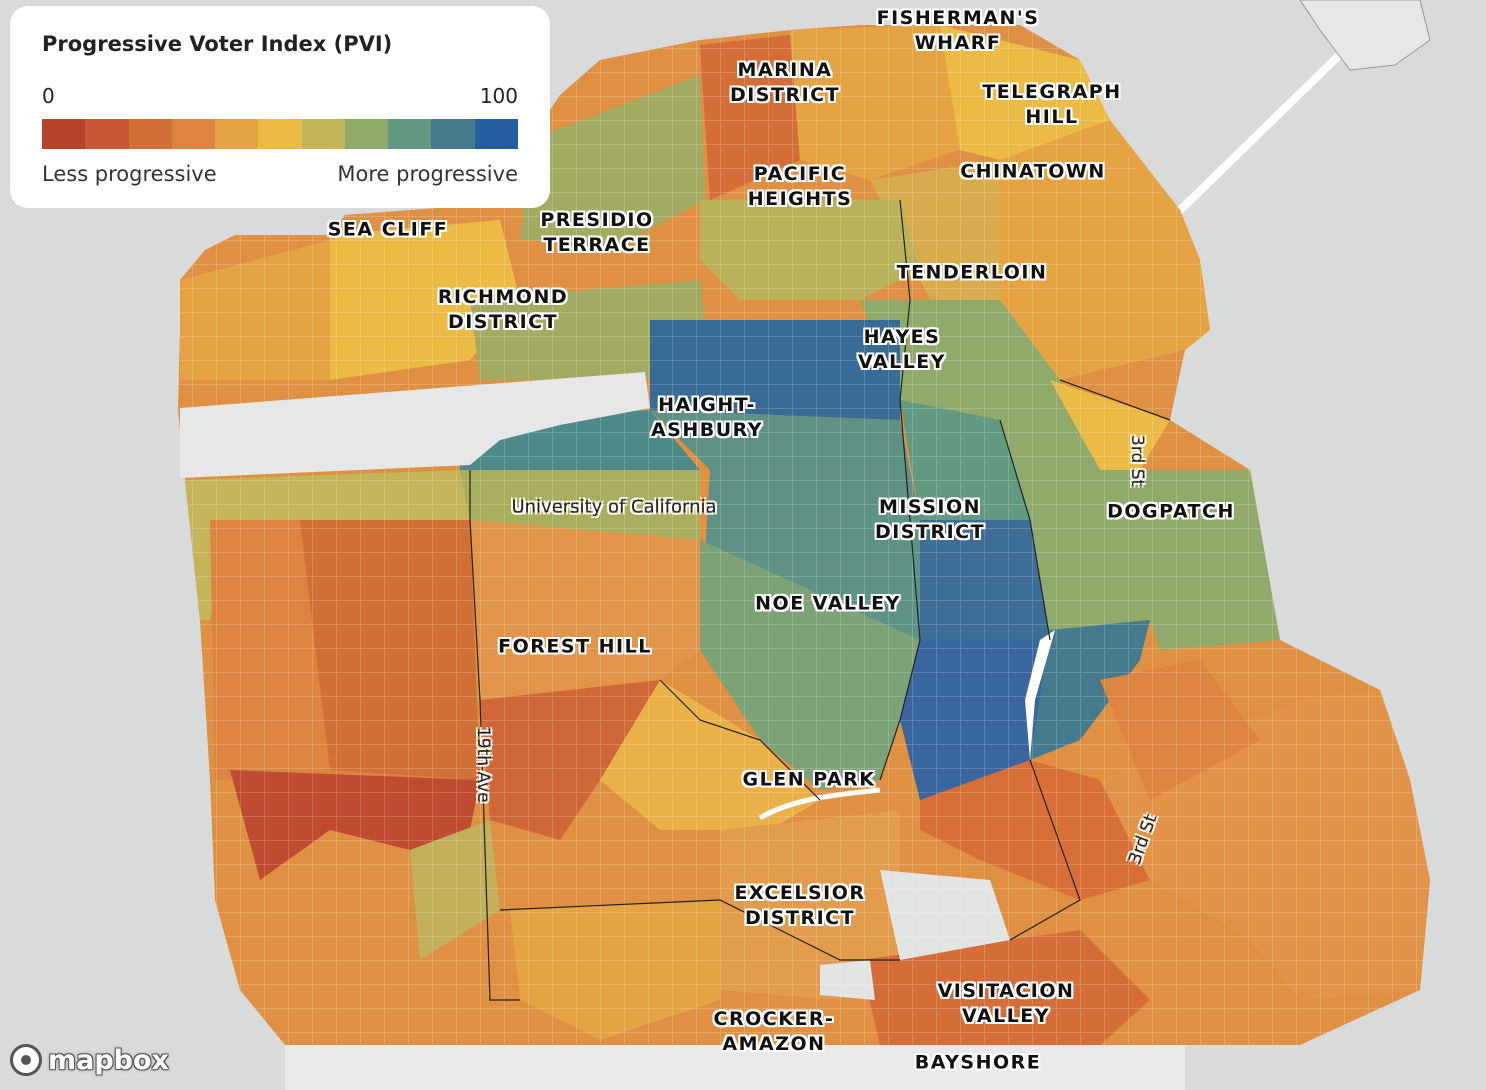  Describe the element at coordinates (614, 507) in the screenshot. I see `label-university-of-california: University of California` at that location.